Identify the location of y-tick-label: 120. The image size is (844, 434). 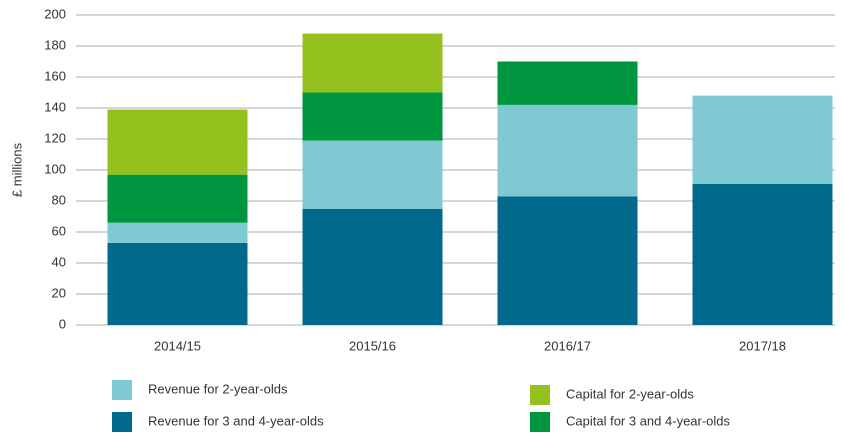
(55, 137).